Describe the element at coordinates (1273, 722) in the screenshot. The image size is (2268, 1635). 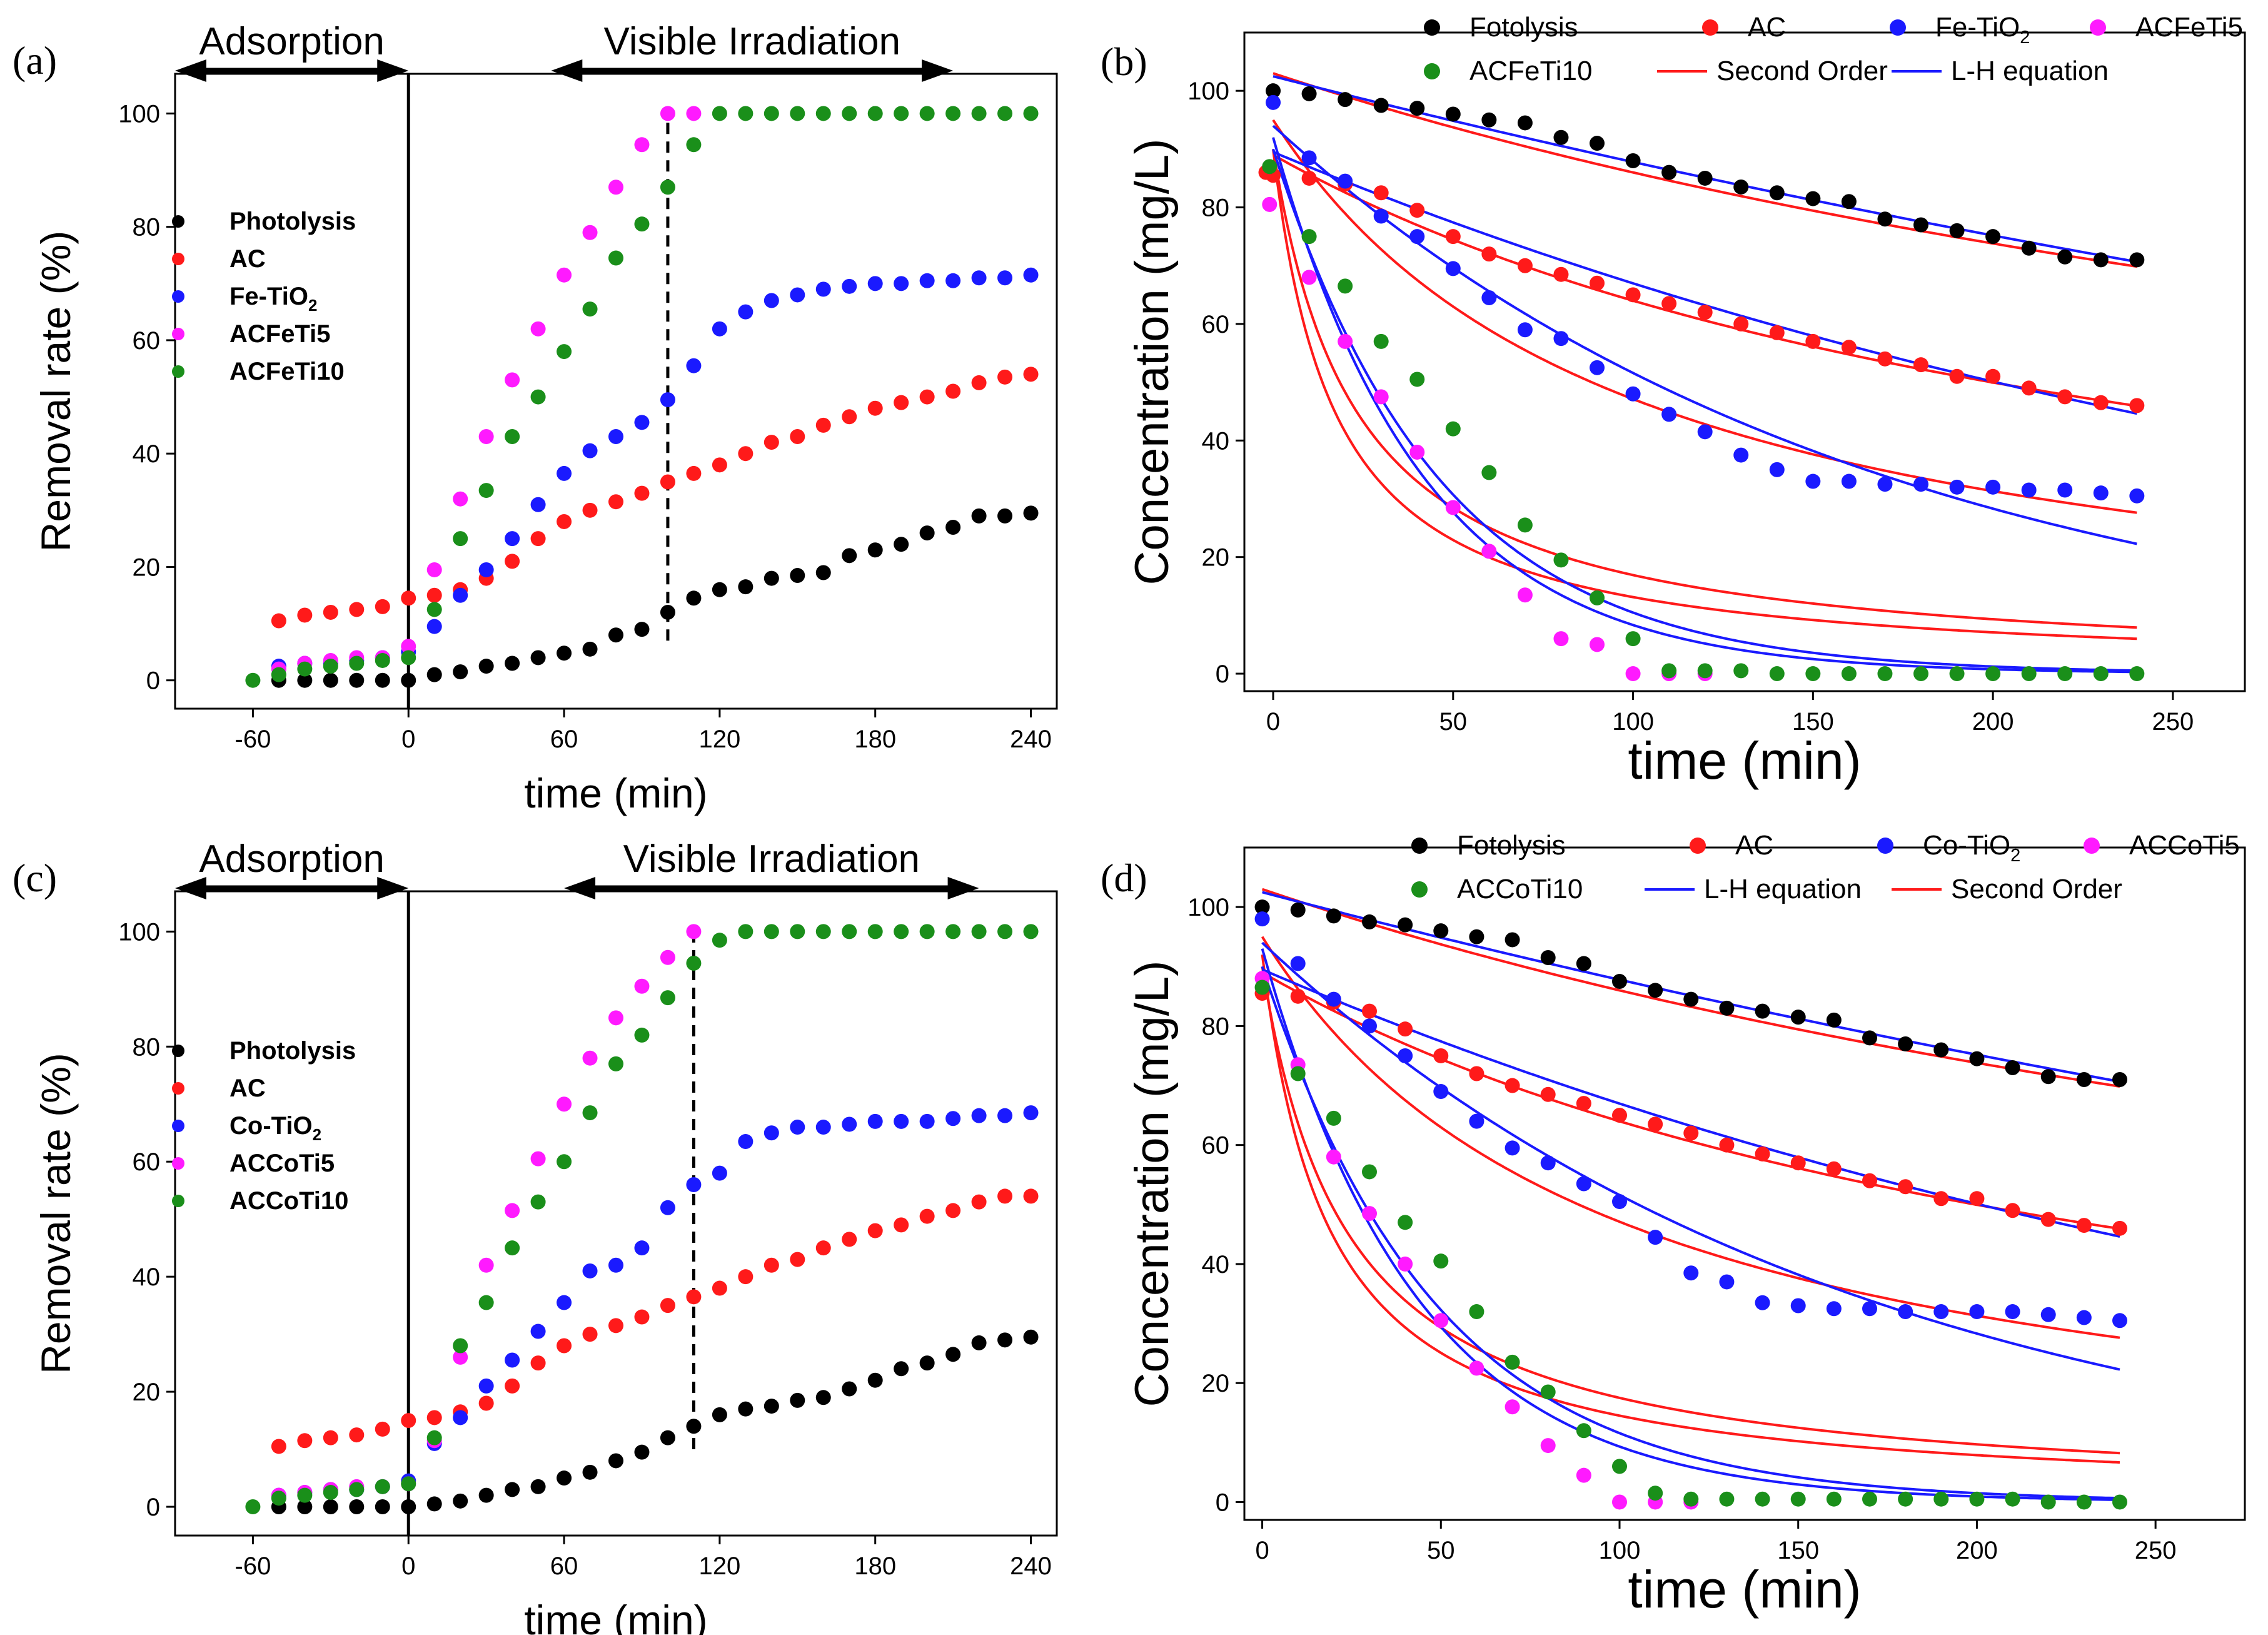
I see `x-tick-label: 0` at that location.